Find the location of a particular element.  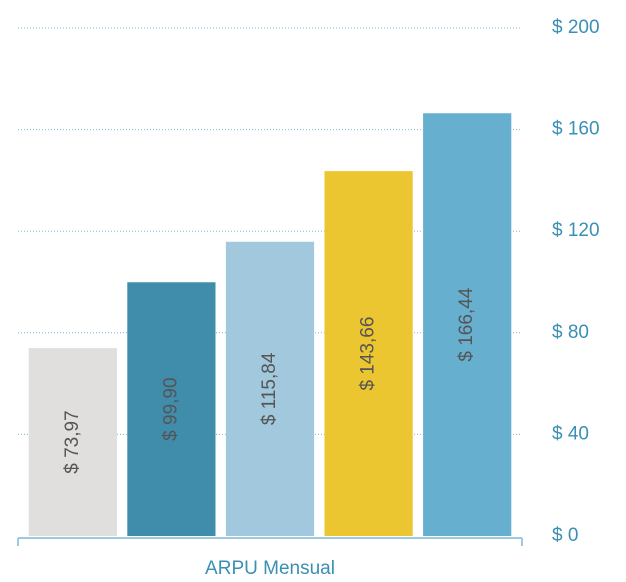

value-label: $ 73,97 is located at coordinates (72, 441).